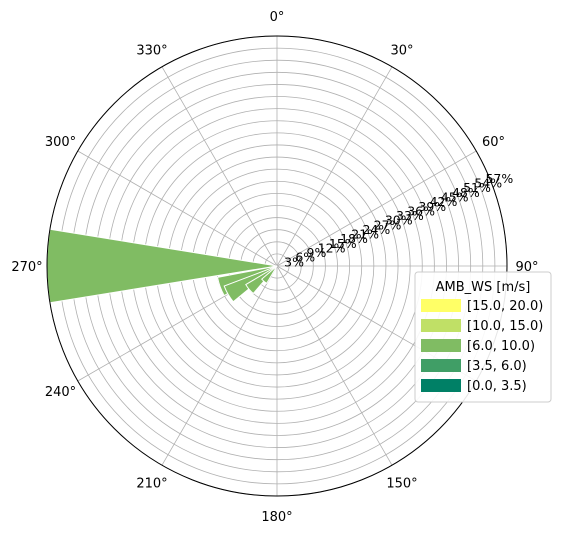 This screenshot has width=563, height=534. I want to click on radius-tick-label: 54%, so click(488, 183).